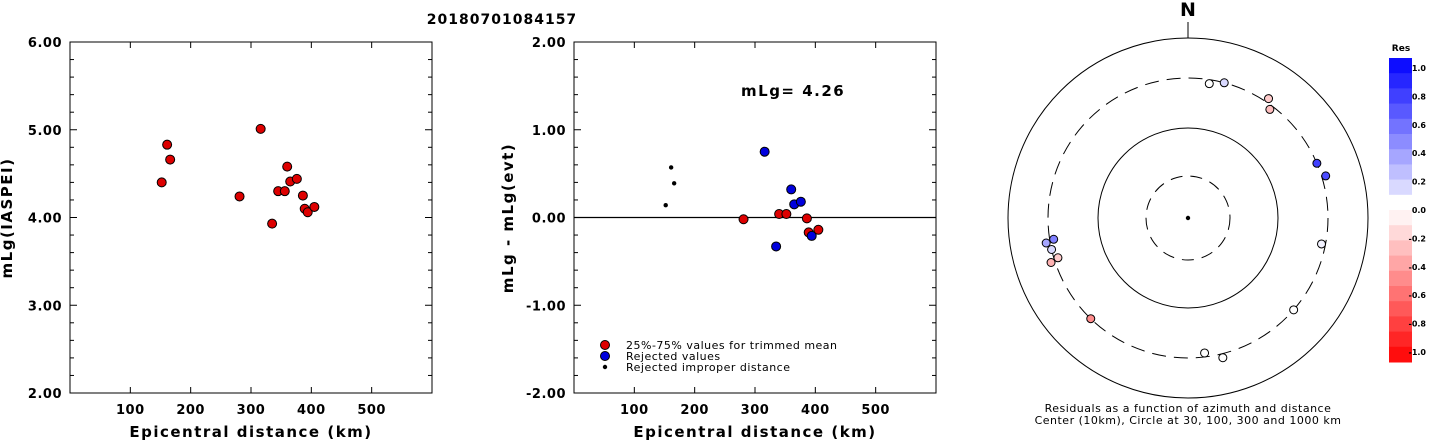  I want to click on mean-magnitude-annotation: mLg= 4.26, so click(793, 91).